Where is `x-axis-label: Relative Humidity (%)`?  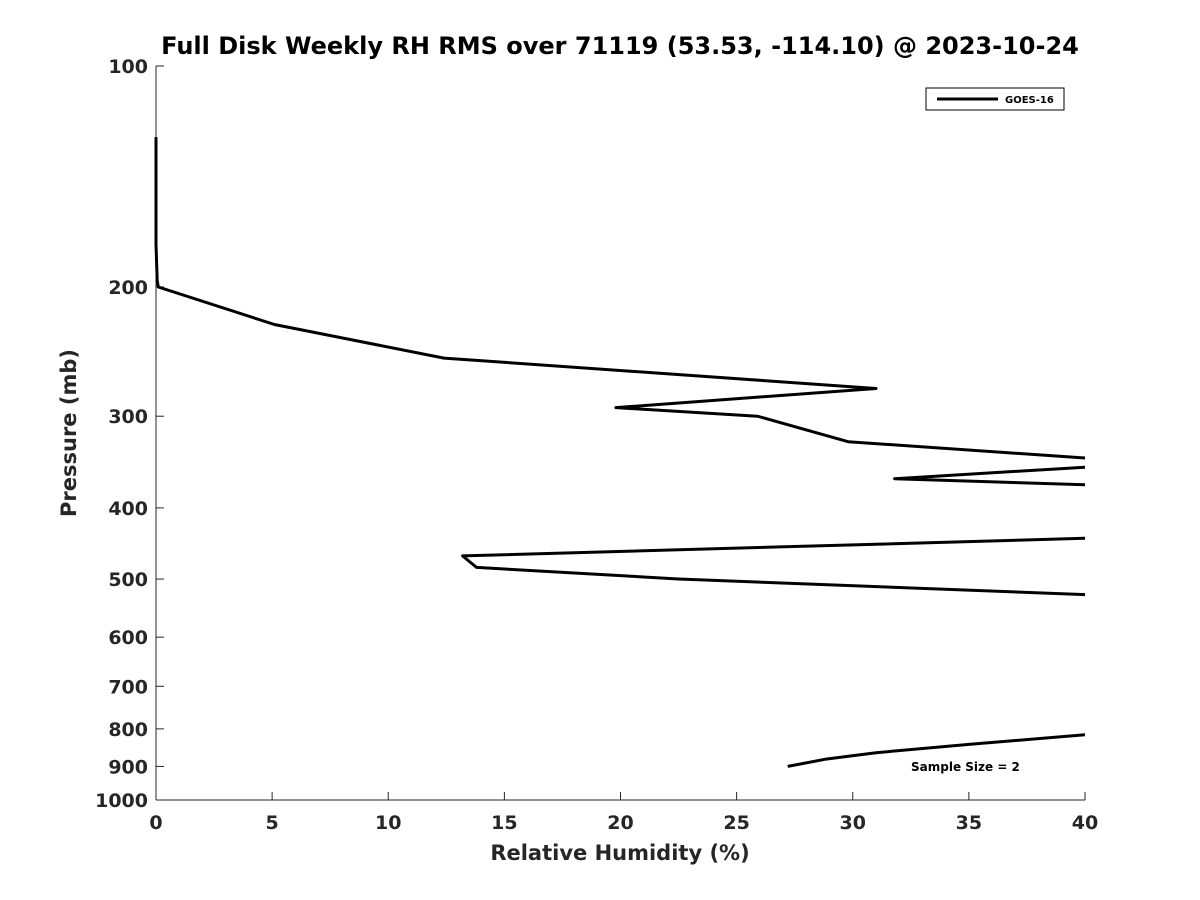 x-axis-label: Relative Humidity (%) is located at coordinates (619, 853).